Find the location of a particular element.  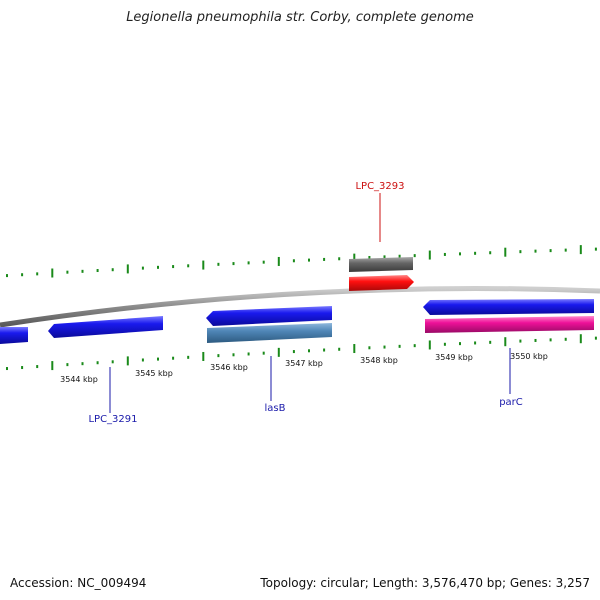

scale-label-3550: 3550 kbp is located at coordinates (529, 356).